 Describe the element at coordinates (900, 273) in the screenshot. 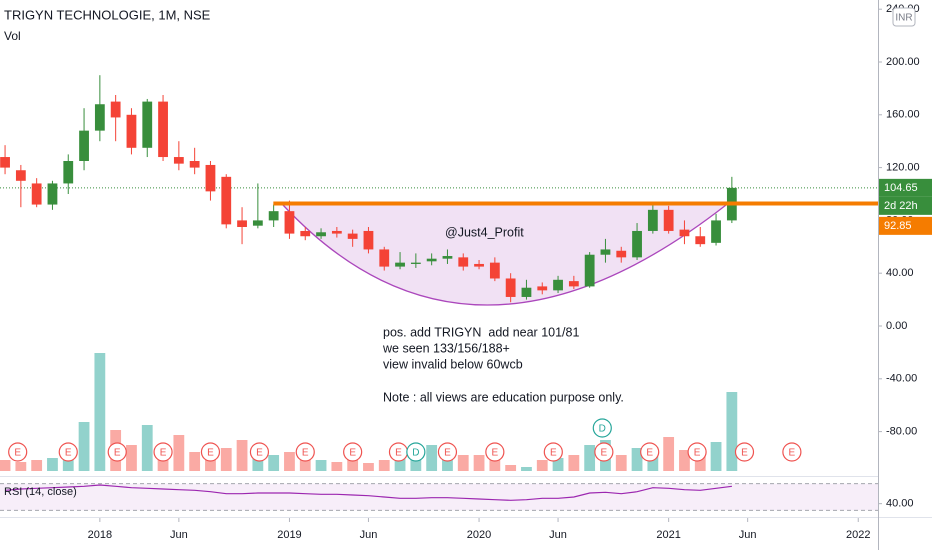

I see `y-tick-label: 40.00` at that location.